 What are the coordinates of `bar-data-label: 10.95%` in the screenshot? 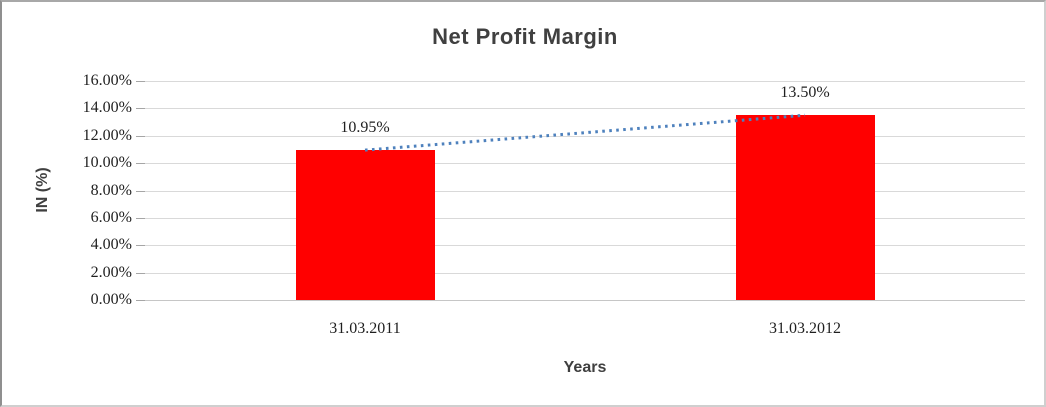 It's located at (365, 127).